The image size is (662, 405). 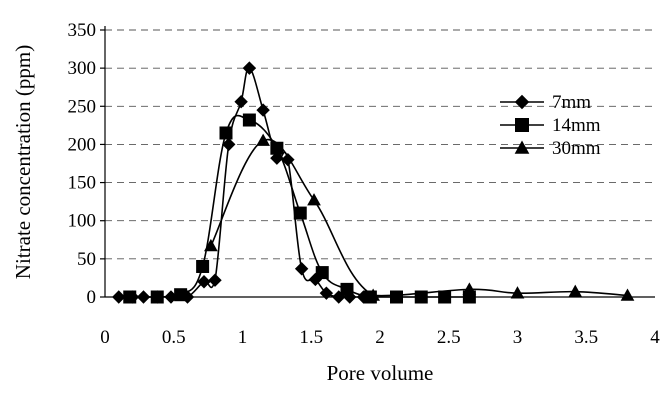 I want to click on legend-label-7mm: 7mm, so click(x=571, y=102).